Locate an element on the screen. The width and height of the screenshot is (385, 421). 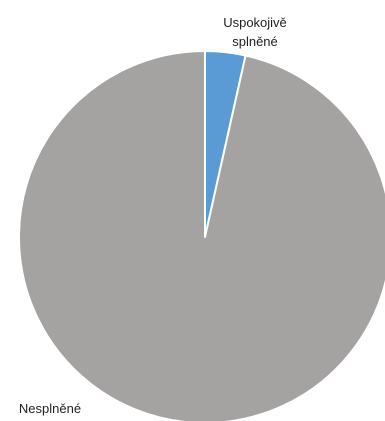
pie-label-line: Nesplněné is located at coordinates (50, 408).